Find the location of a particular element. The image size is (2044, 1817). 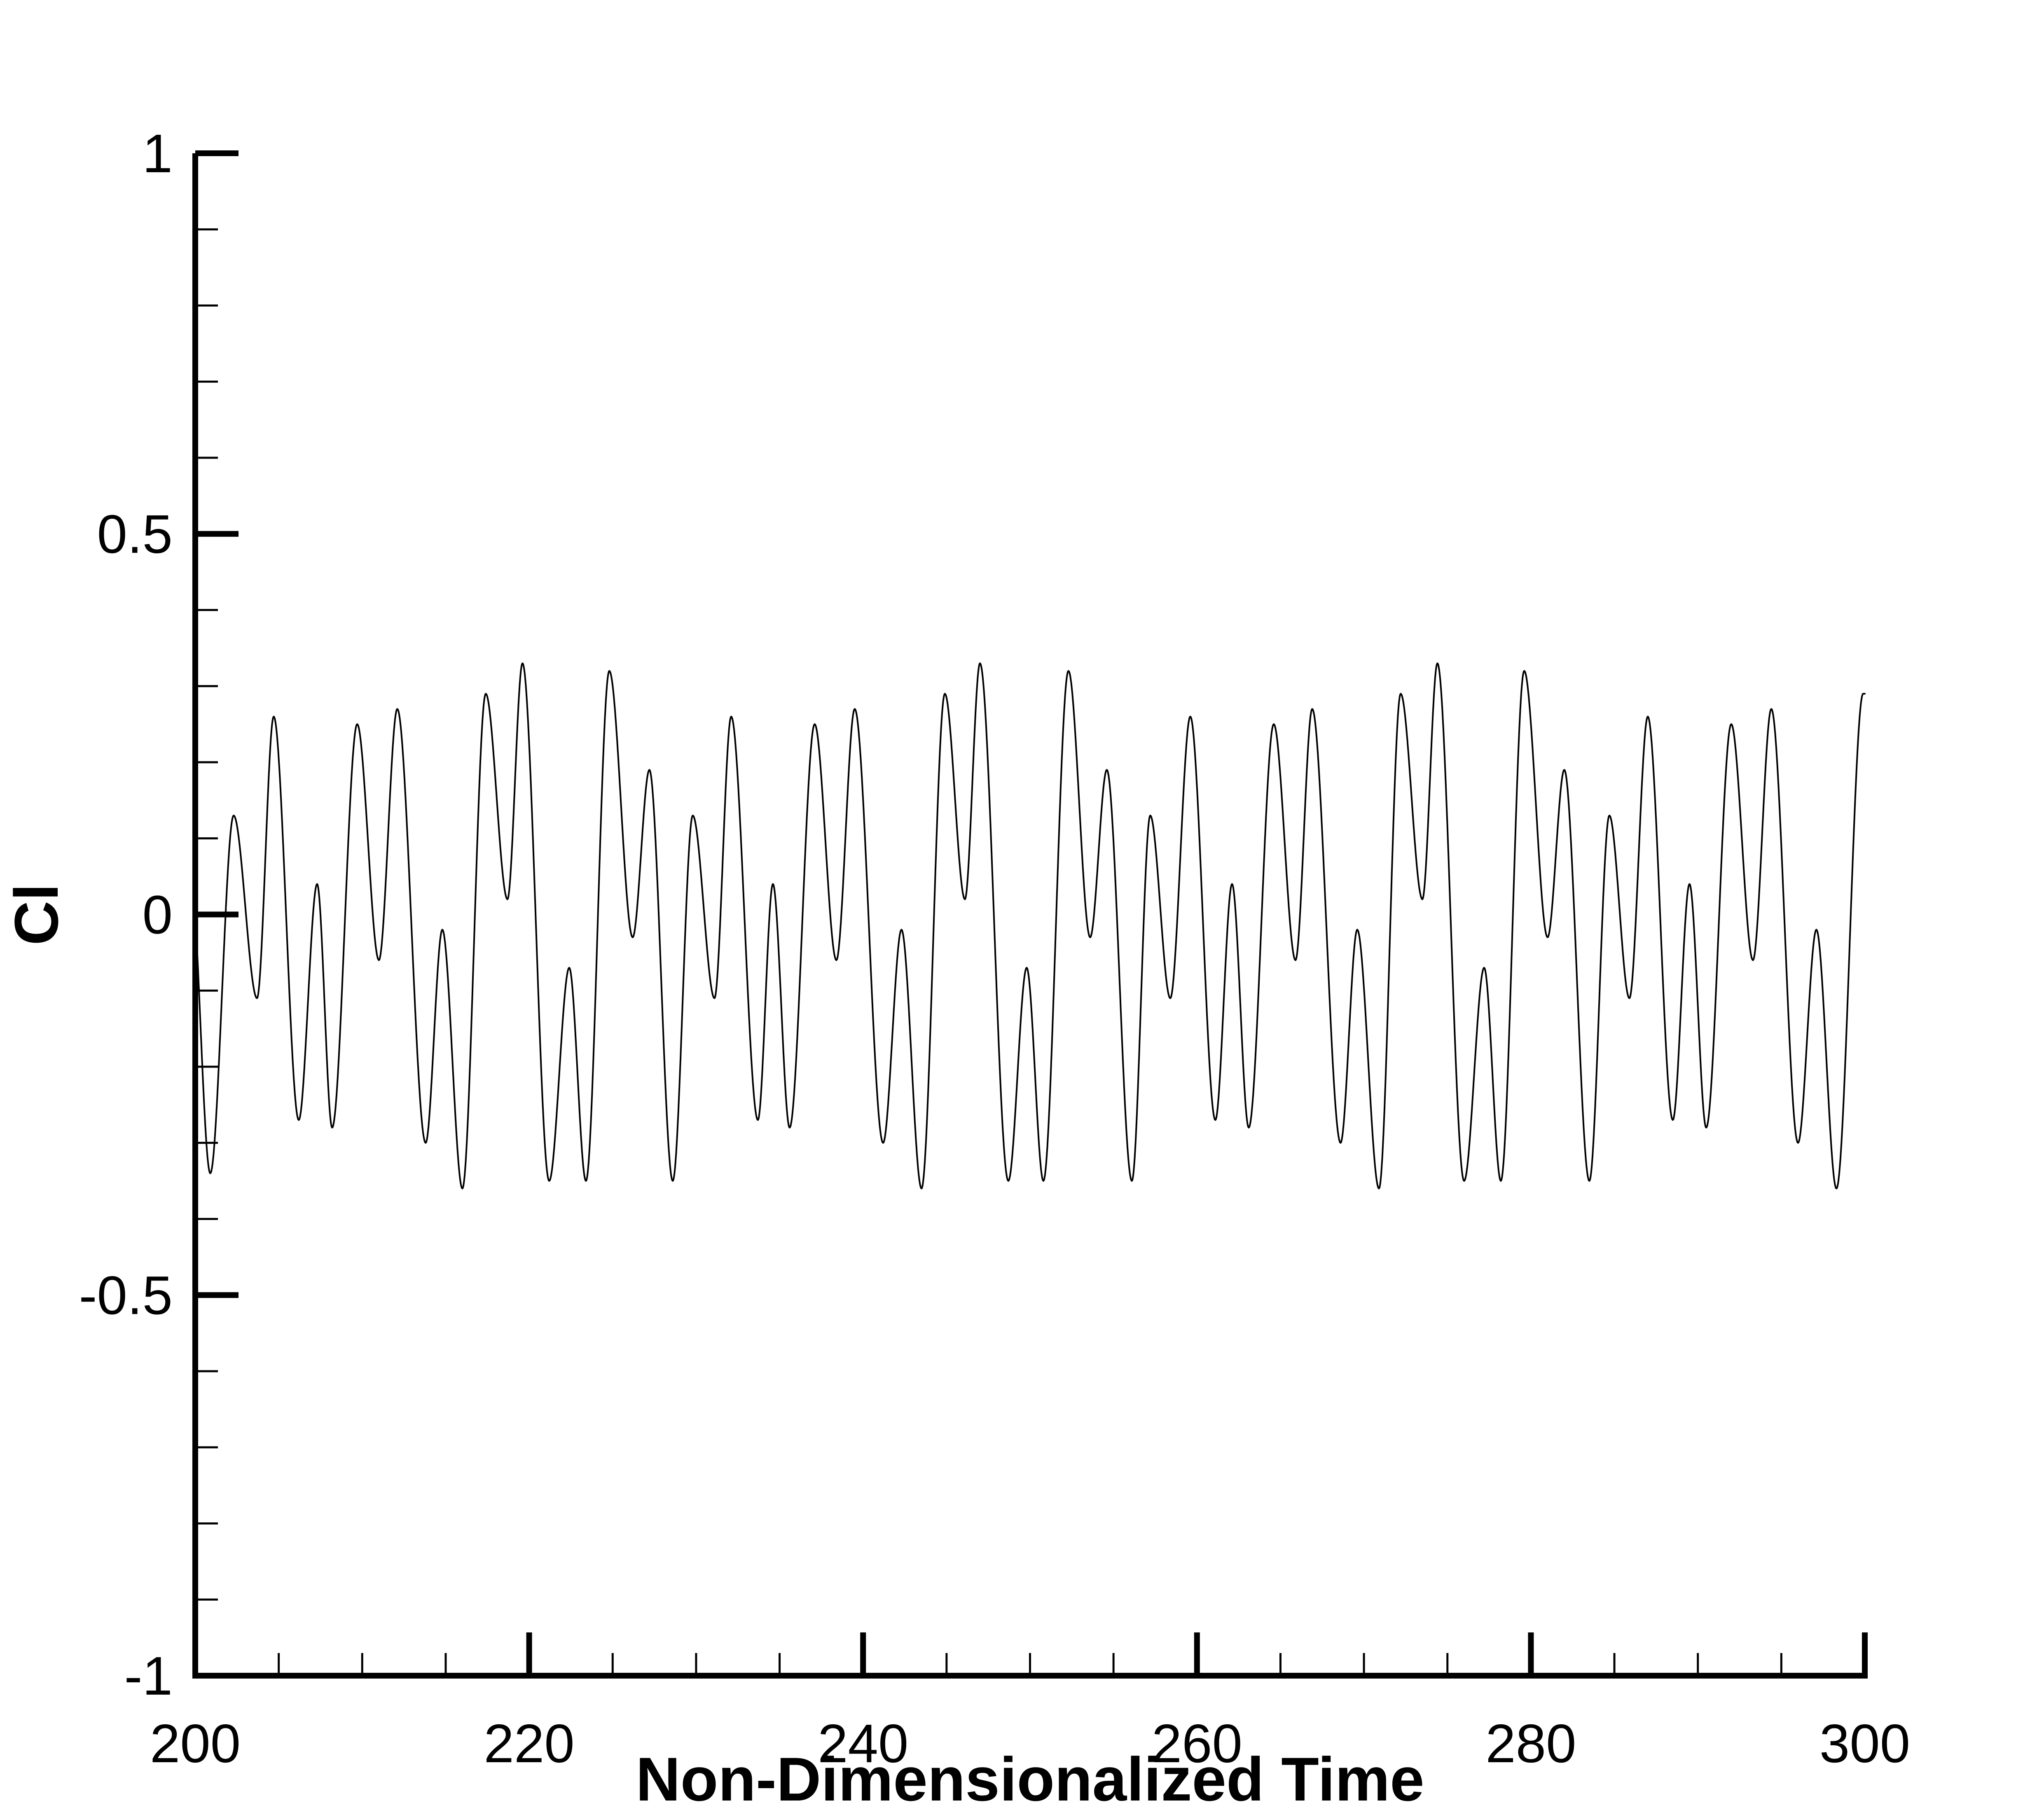

x-tick-label: 260 is located at coordinates (1197, 1743).